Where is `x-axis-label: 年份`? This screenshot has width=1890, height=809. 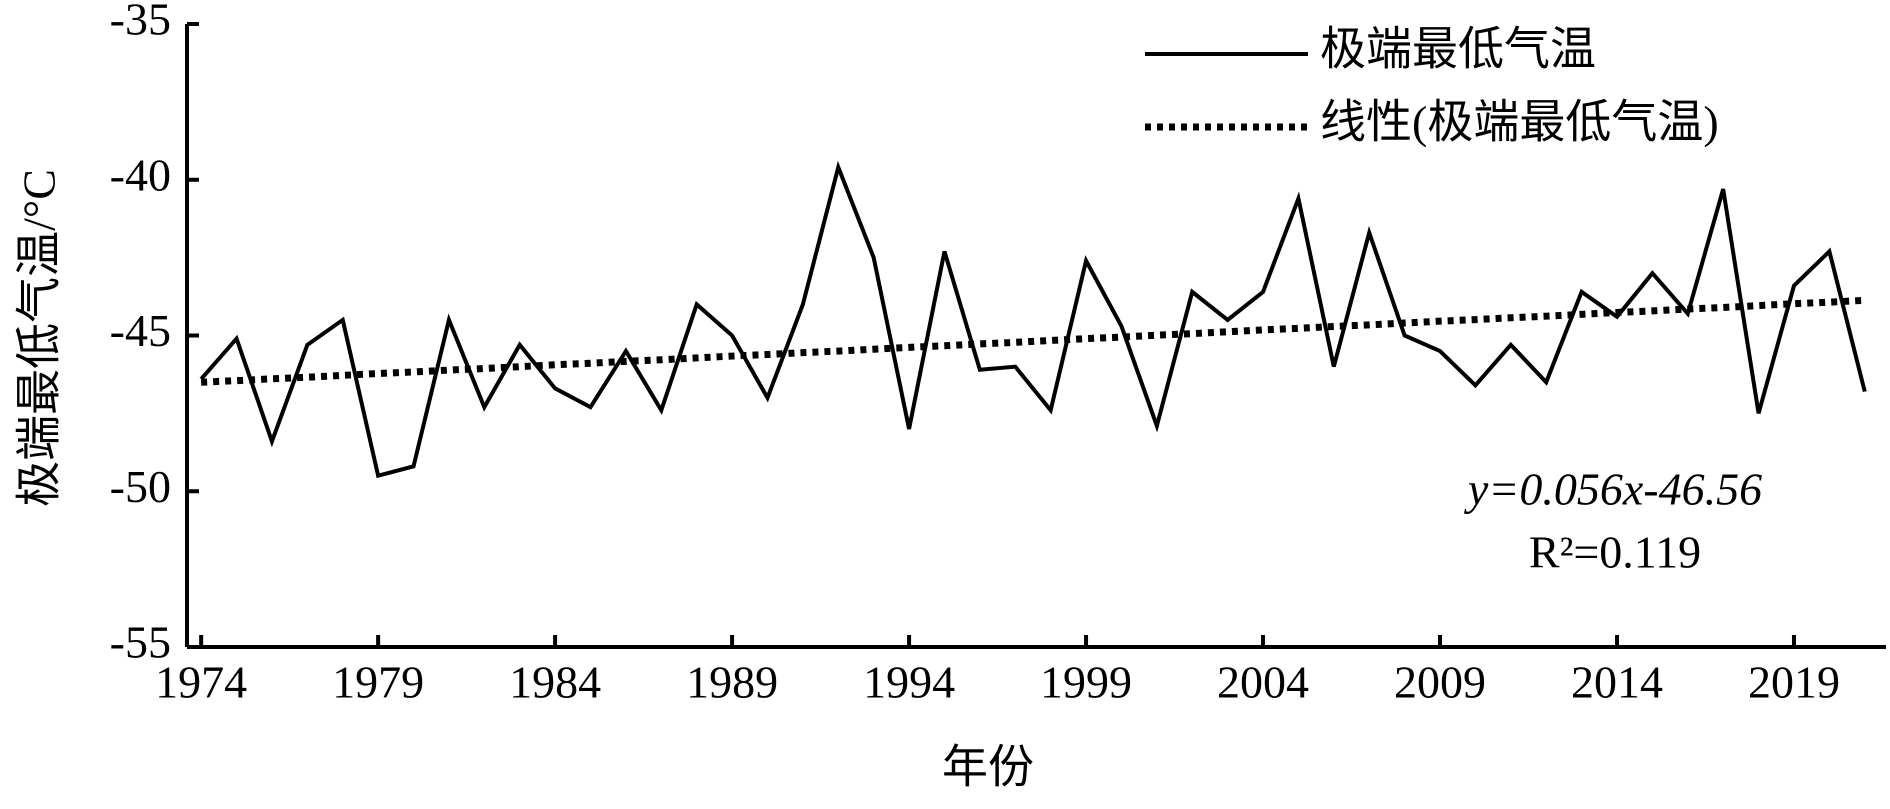
x-axis-label: 年份 is located at coordinates (988, 767).